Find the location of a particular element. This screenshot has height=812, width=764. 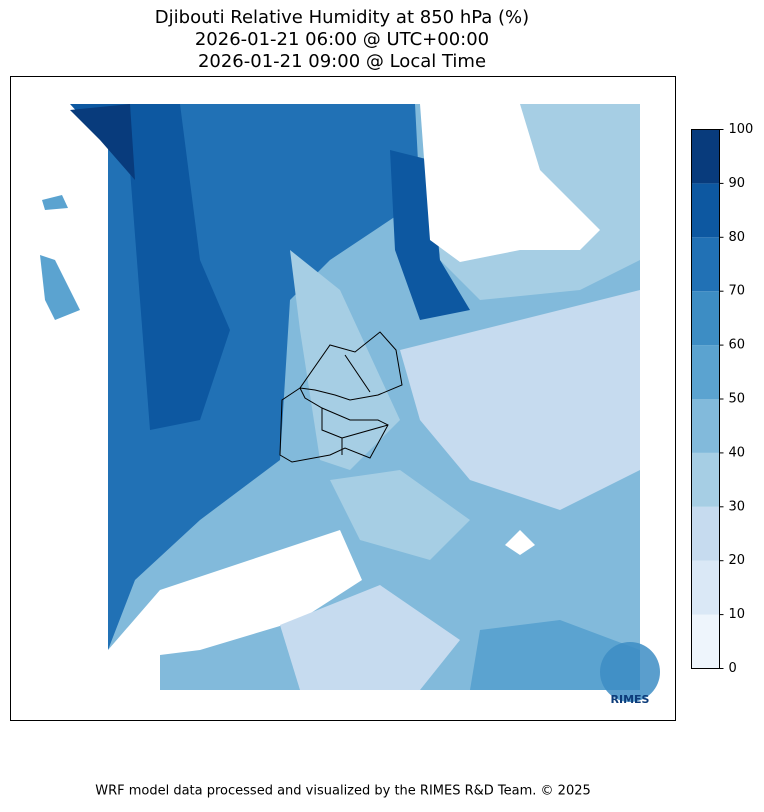

colorbar-tick-label: 60 is located at coordinates (737, 345).